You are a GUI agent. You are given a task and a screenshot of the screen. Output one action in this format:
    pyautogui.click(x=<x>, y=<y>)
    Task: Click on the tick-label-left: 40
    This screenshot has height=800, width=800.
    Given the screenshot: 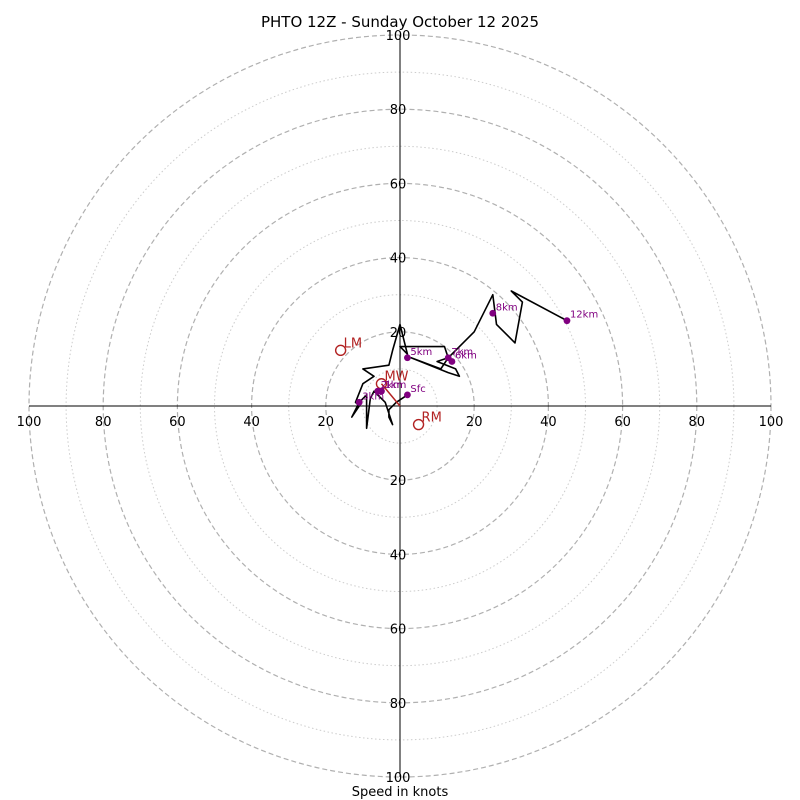 What is the action you would take?
    pyautogui.click(x=251, y=422)
    